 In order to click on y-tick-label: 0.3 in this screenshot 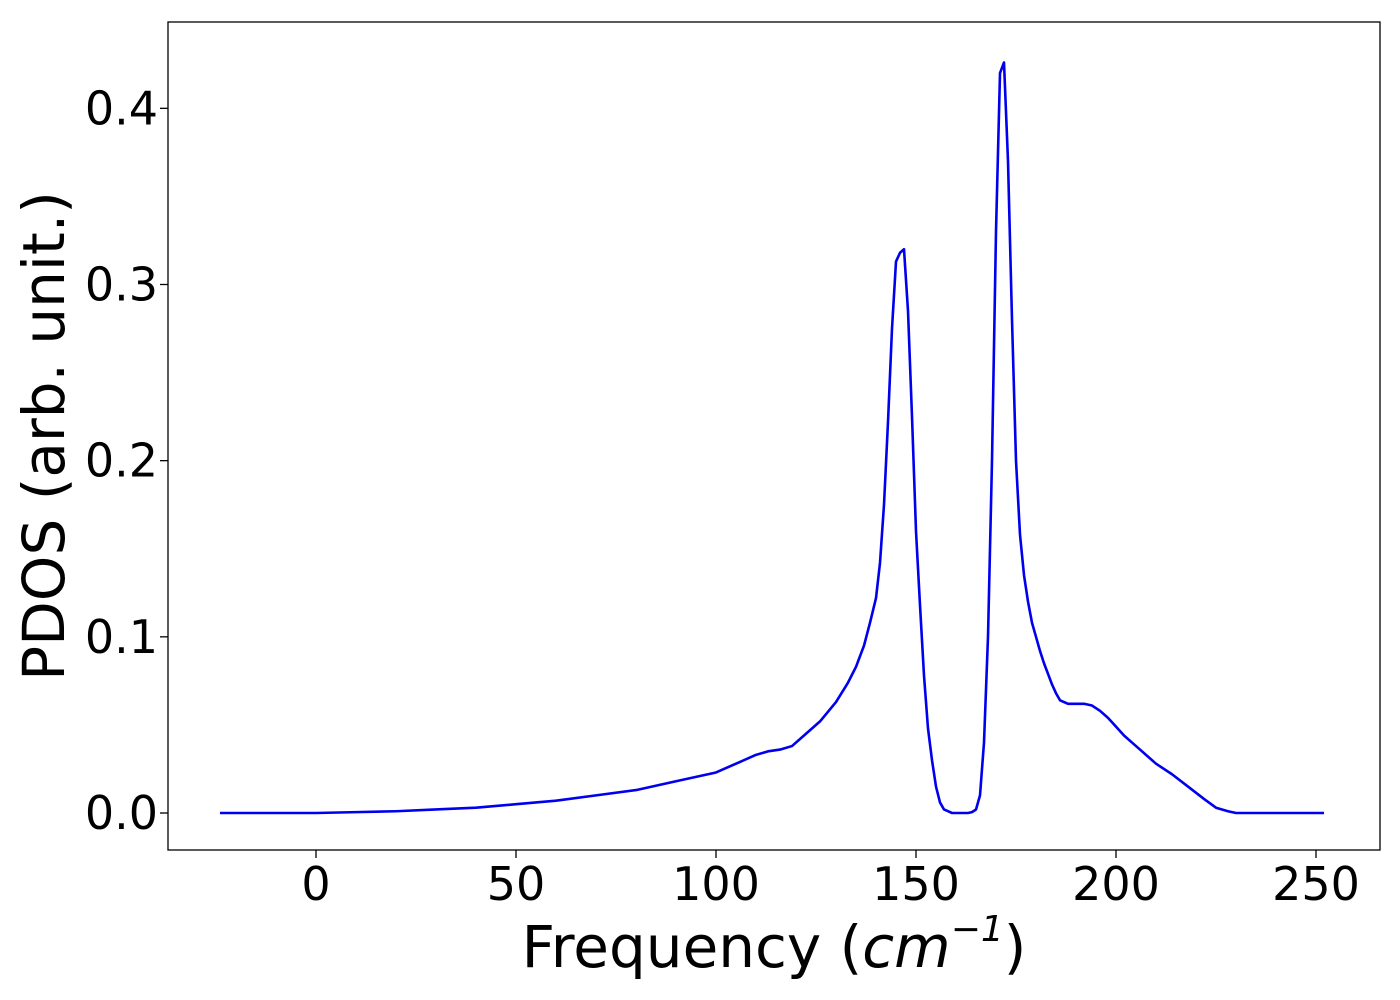, I will do `click(121, 284)`.